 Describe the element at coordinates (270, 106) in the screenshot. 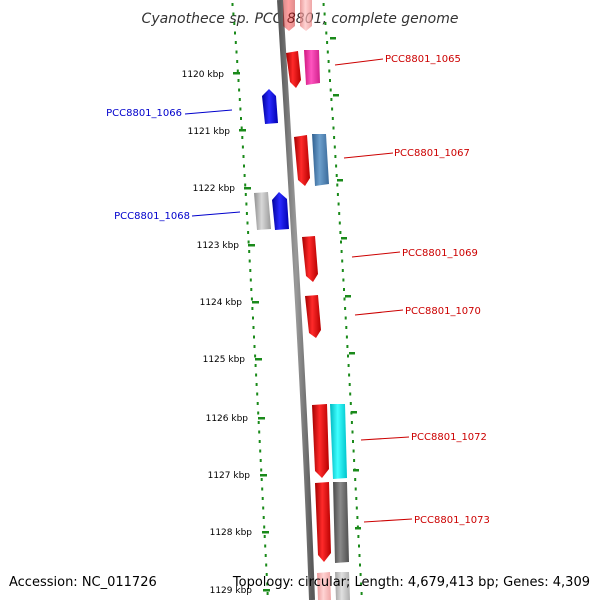

I see `gene-1066-blue` at that location.